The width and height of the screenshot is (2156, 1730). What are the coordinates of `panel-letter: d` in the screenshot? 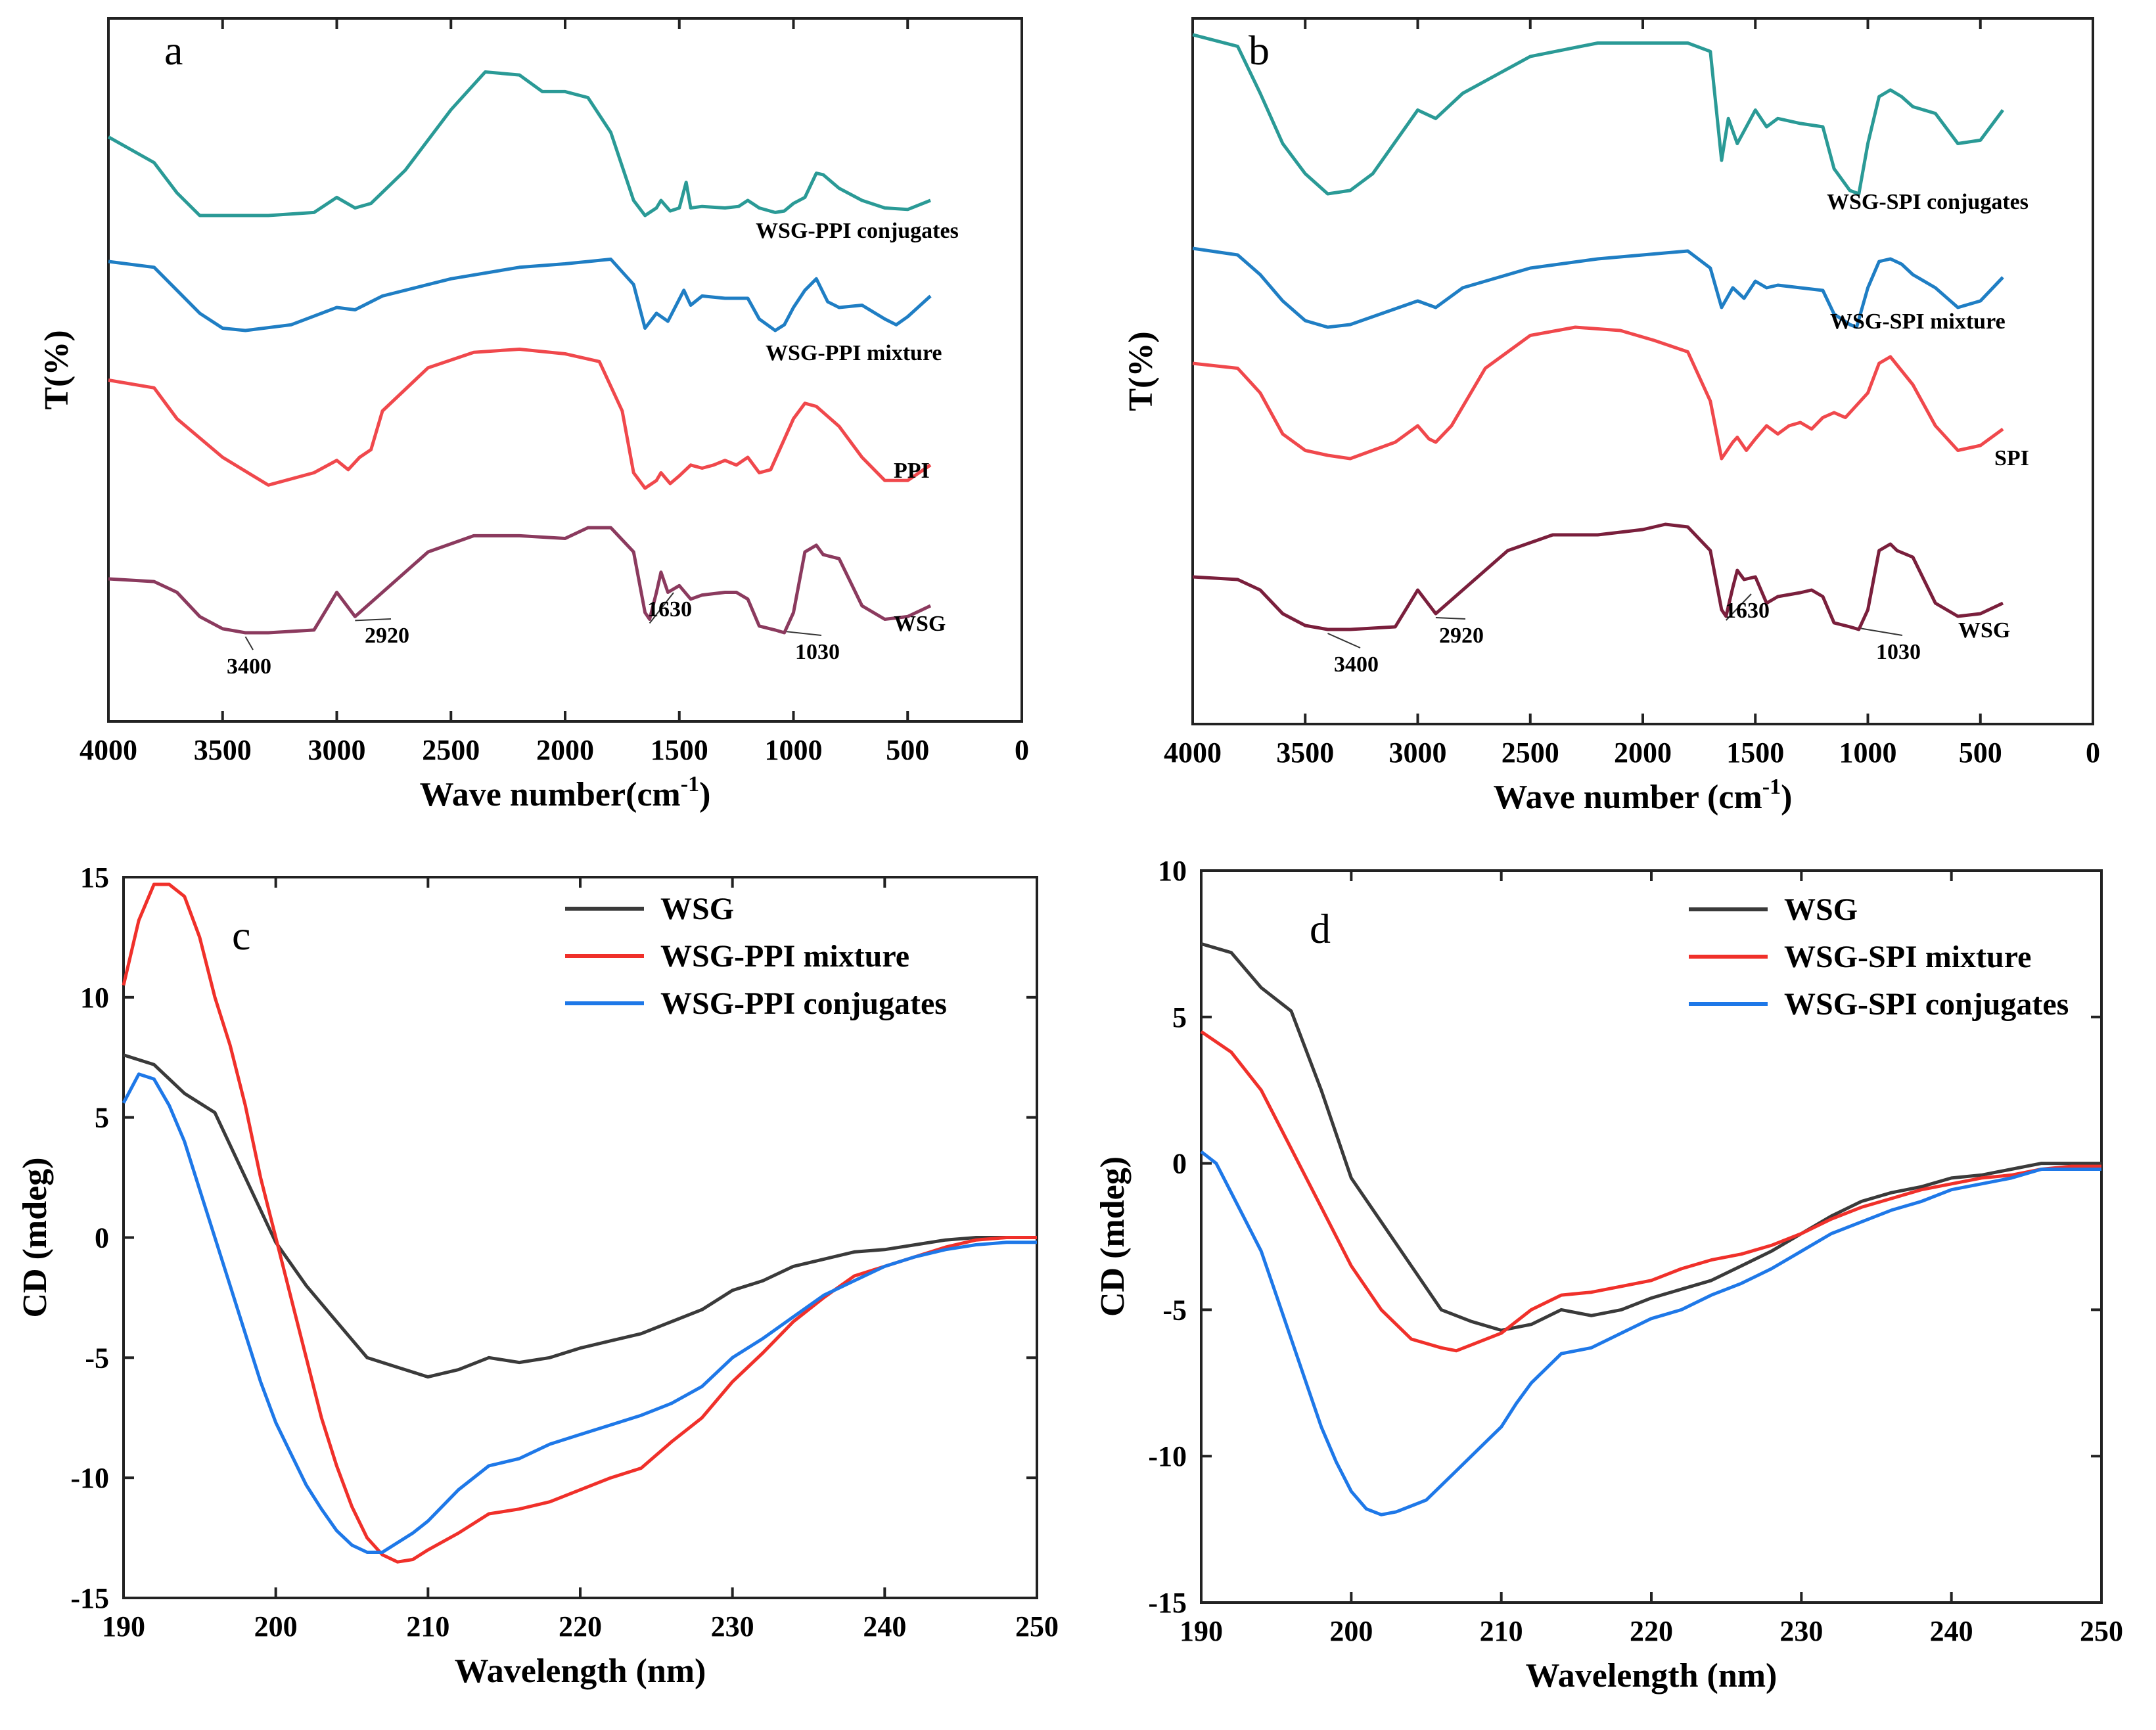 It's located at (1320, 928).